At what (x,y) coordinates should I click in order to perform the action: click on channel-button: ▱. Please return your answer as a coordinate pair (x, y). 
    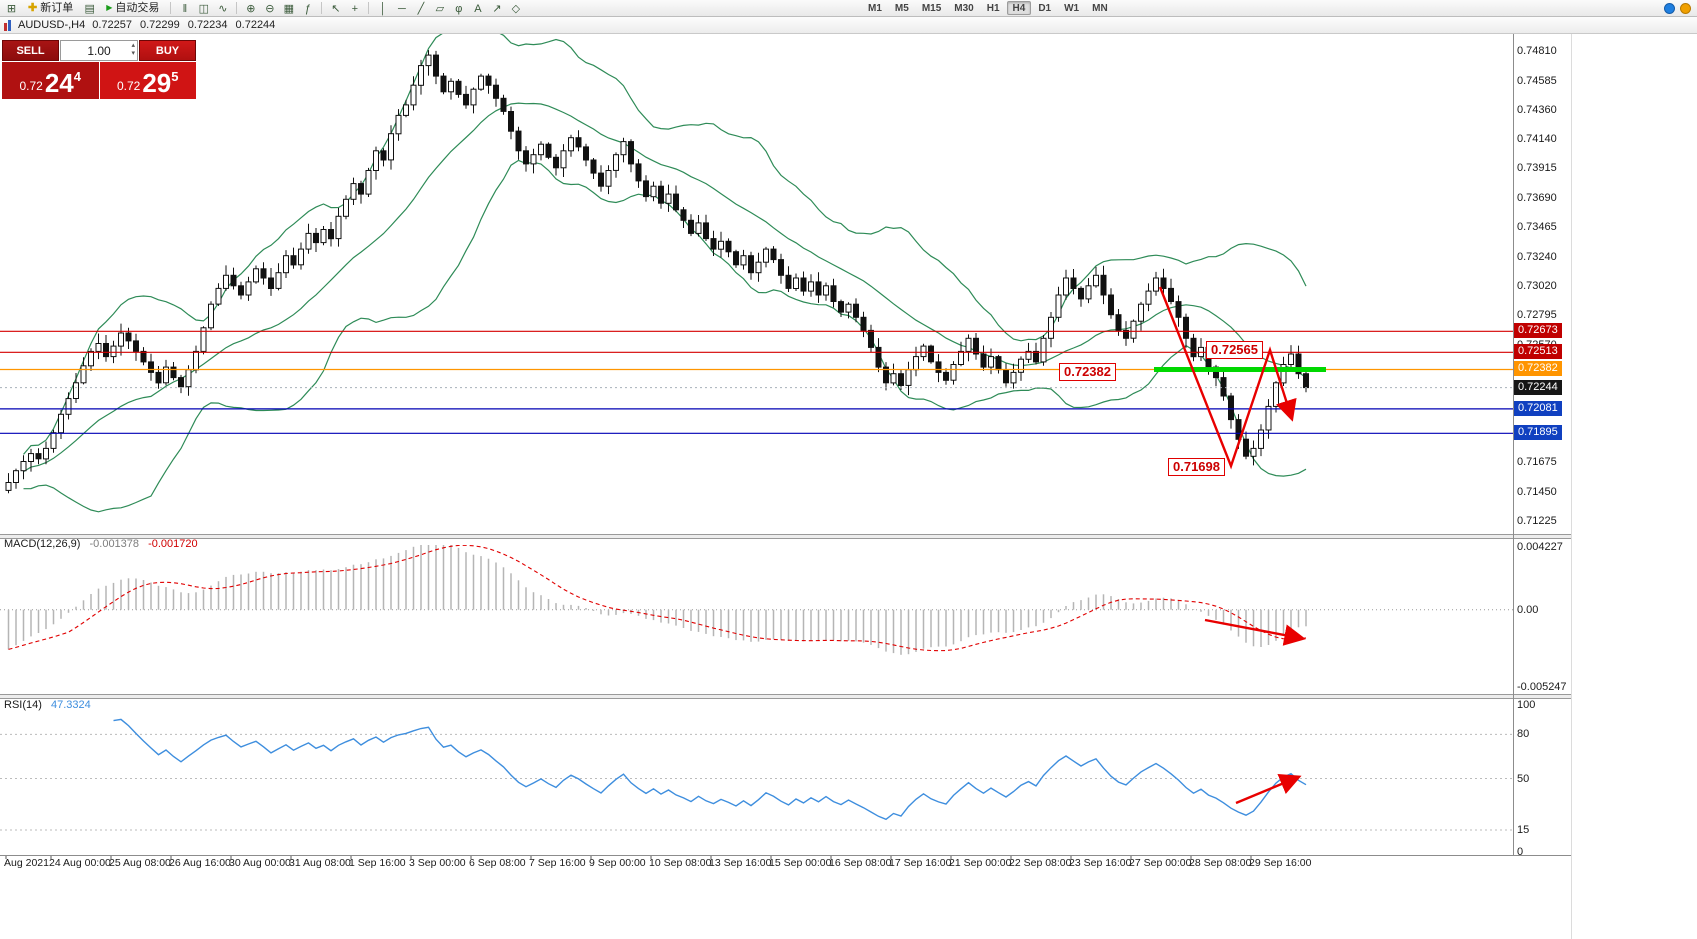
    Looking at the image, I should click on (440, 8).